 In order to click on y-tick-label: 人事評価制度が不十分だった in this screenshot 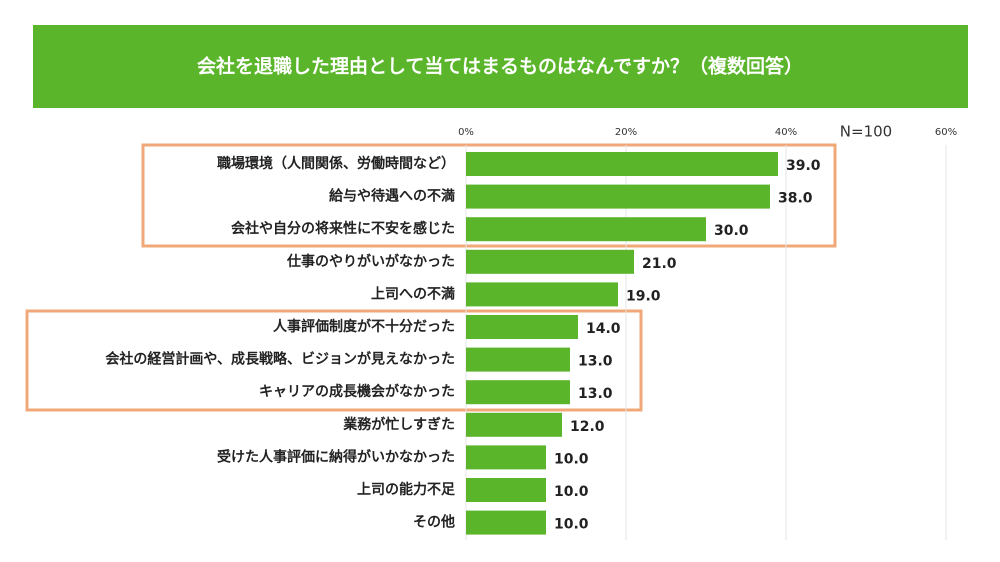, I will do `click(364, 326)`.